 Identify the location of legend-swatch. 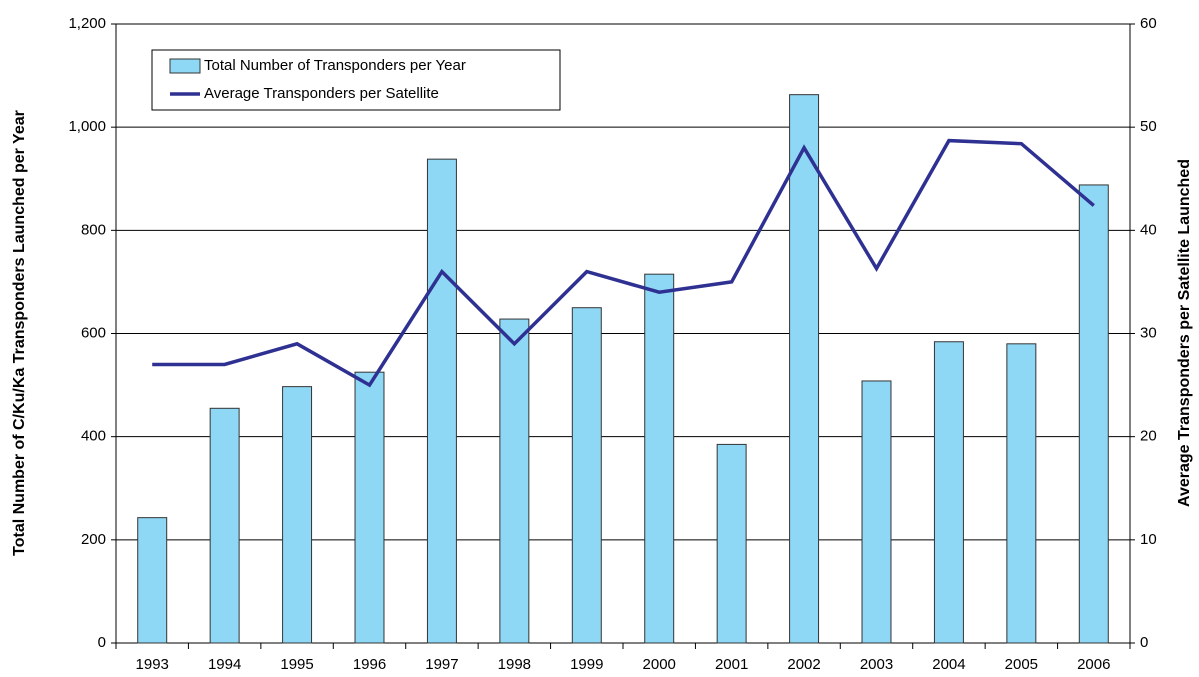
(185, 66).